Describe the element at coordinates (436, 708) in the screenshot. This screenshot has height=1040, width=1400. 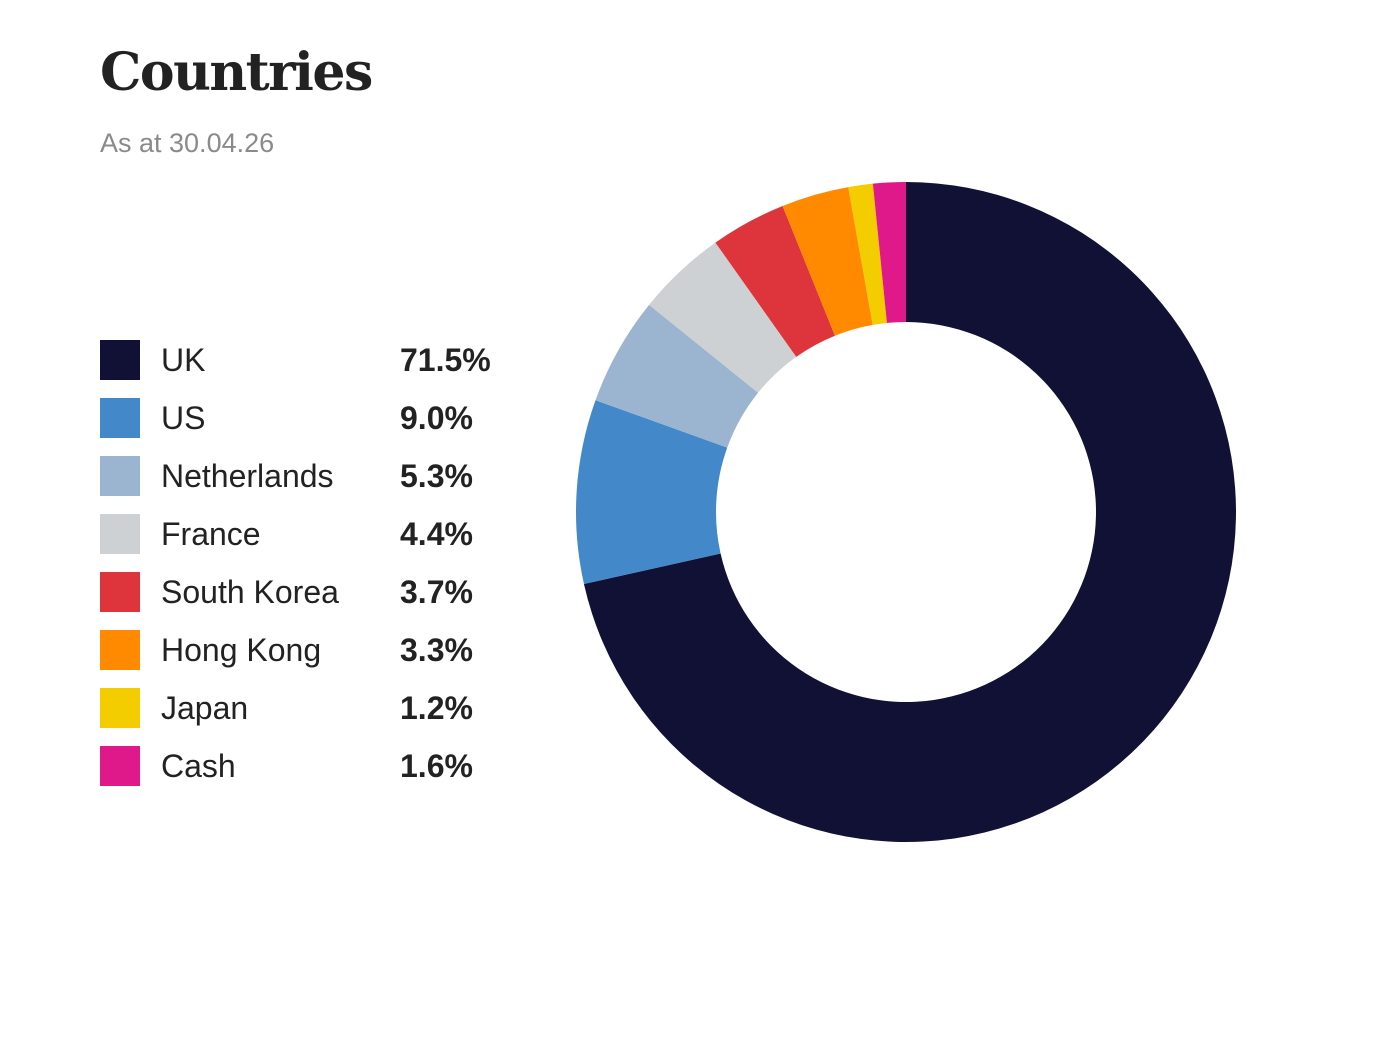
I see `legend-value: 1.2%` at that location.